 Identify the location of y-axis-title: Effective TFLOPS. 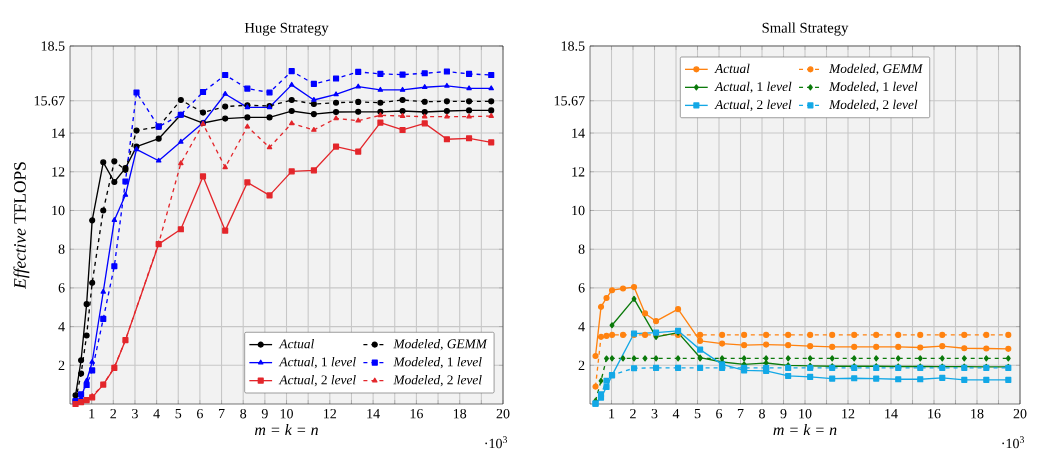
(21, 225).